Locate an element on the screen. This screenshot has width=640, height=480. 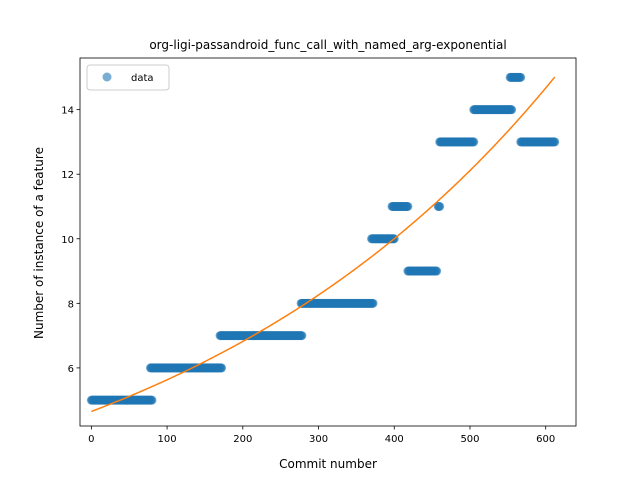
y-tick-label: 12 is located at coordinates (67, 175).